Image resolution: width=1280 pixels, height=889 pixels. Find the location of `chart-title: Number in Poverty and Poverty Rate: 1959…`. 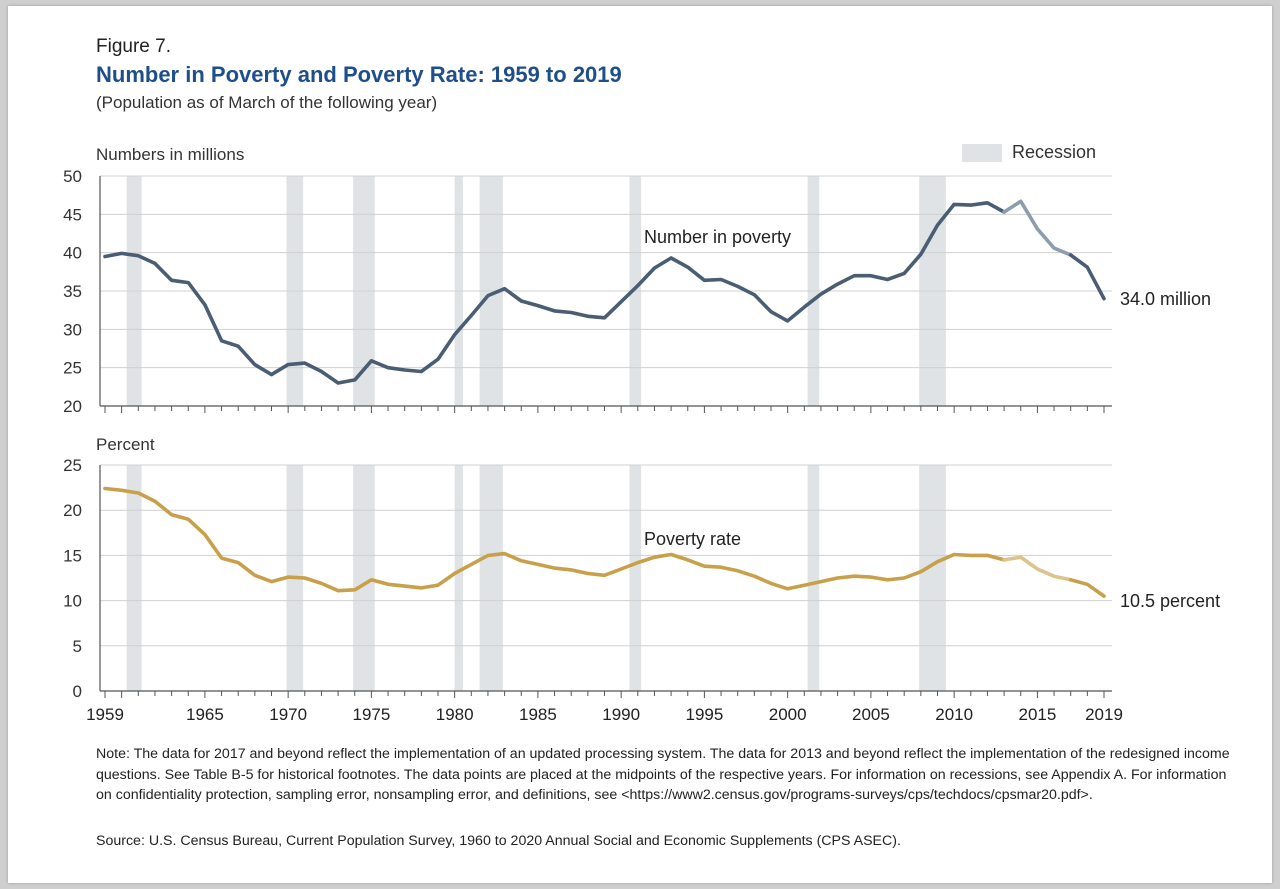

chart-title: Number in Poverty and Poverty Rate: 1959… is located at coordinates (359, 74).